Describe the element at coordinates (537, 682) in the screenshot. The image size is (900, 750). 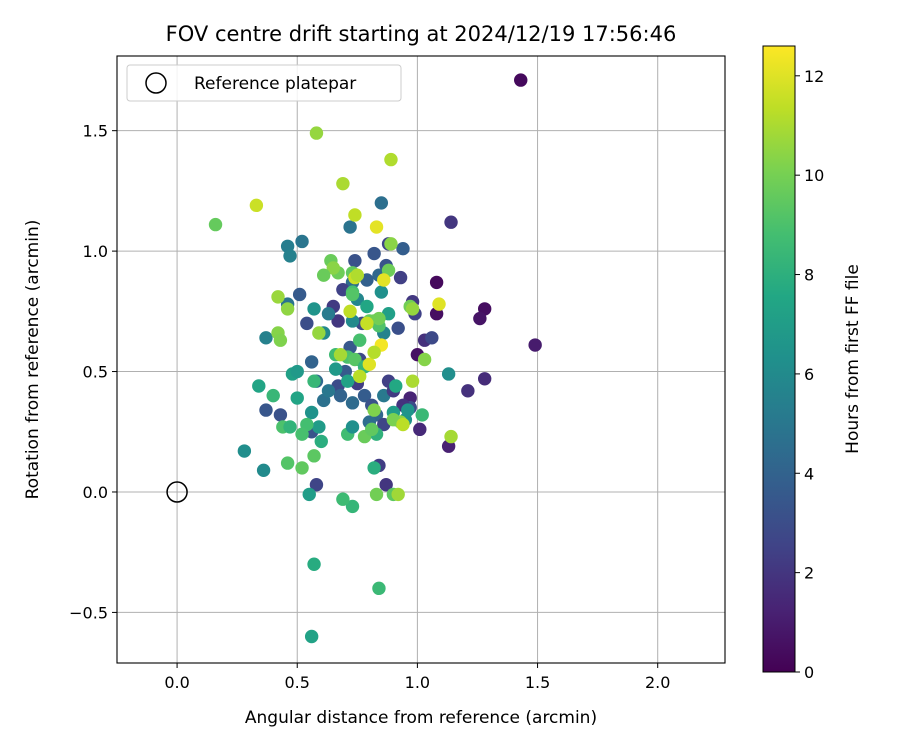
I see `x-tick-label: 1.5` at that location.